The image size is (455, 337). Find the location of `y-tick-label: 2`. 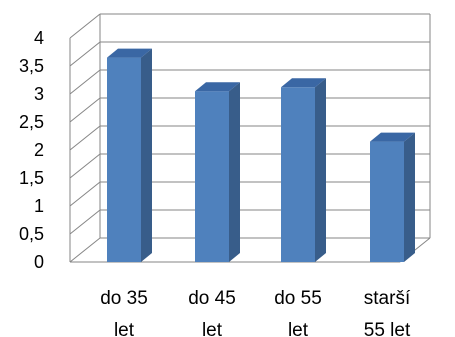

y-tick-label: 2 is located at coordinates (39, 150).